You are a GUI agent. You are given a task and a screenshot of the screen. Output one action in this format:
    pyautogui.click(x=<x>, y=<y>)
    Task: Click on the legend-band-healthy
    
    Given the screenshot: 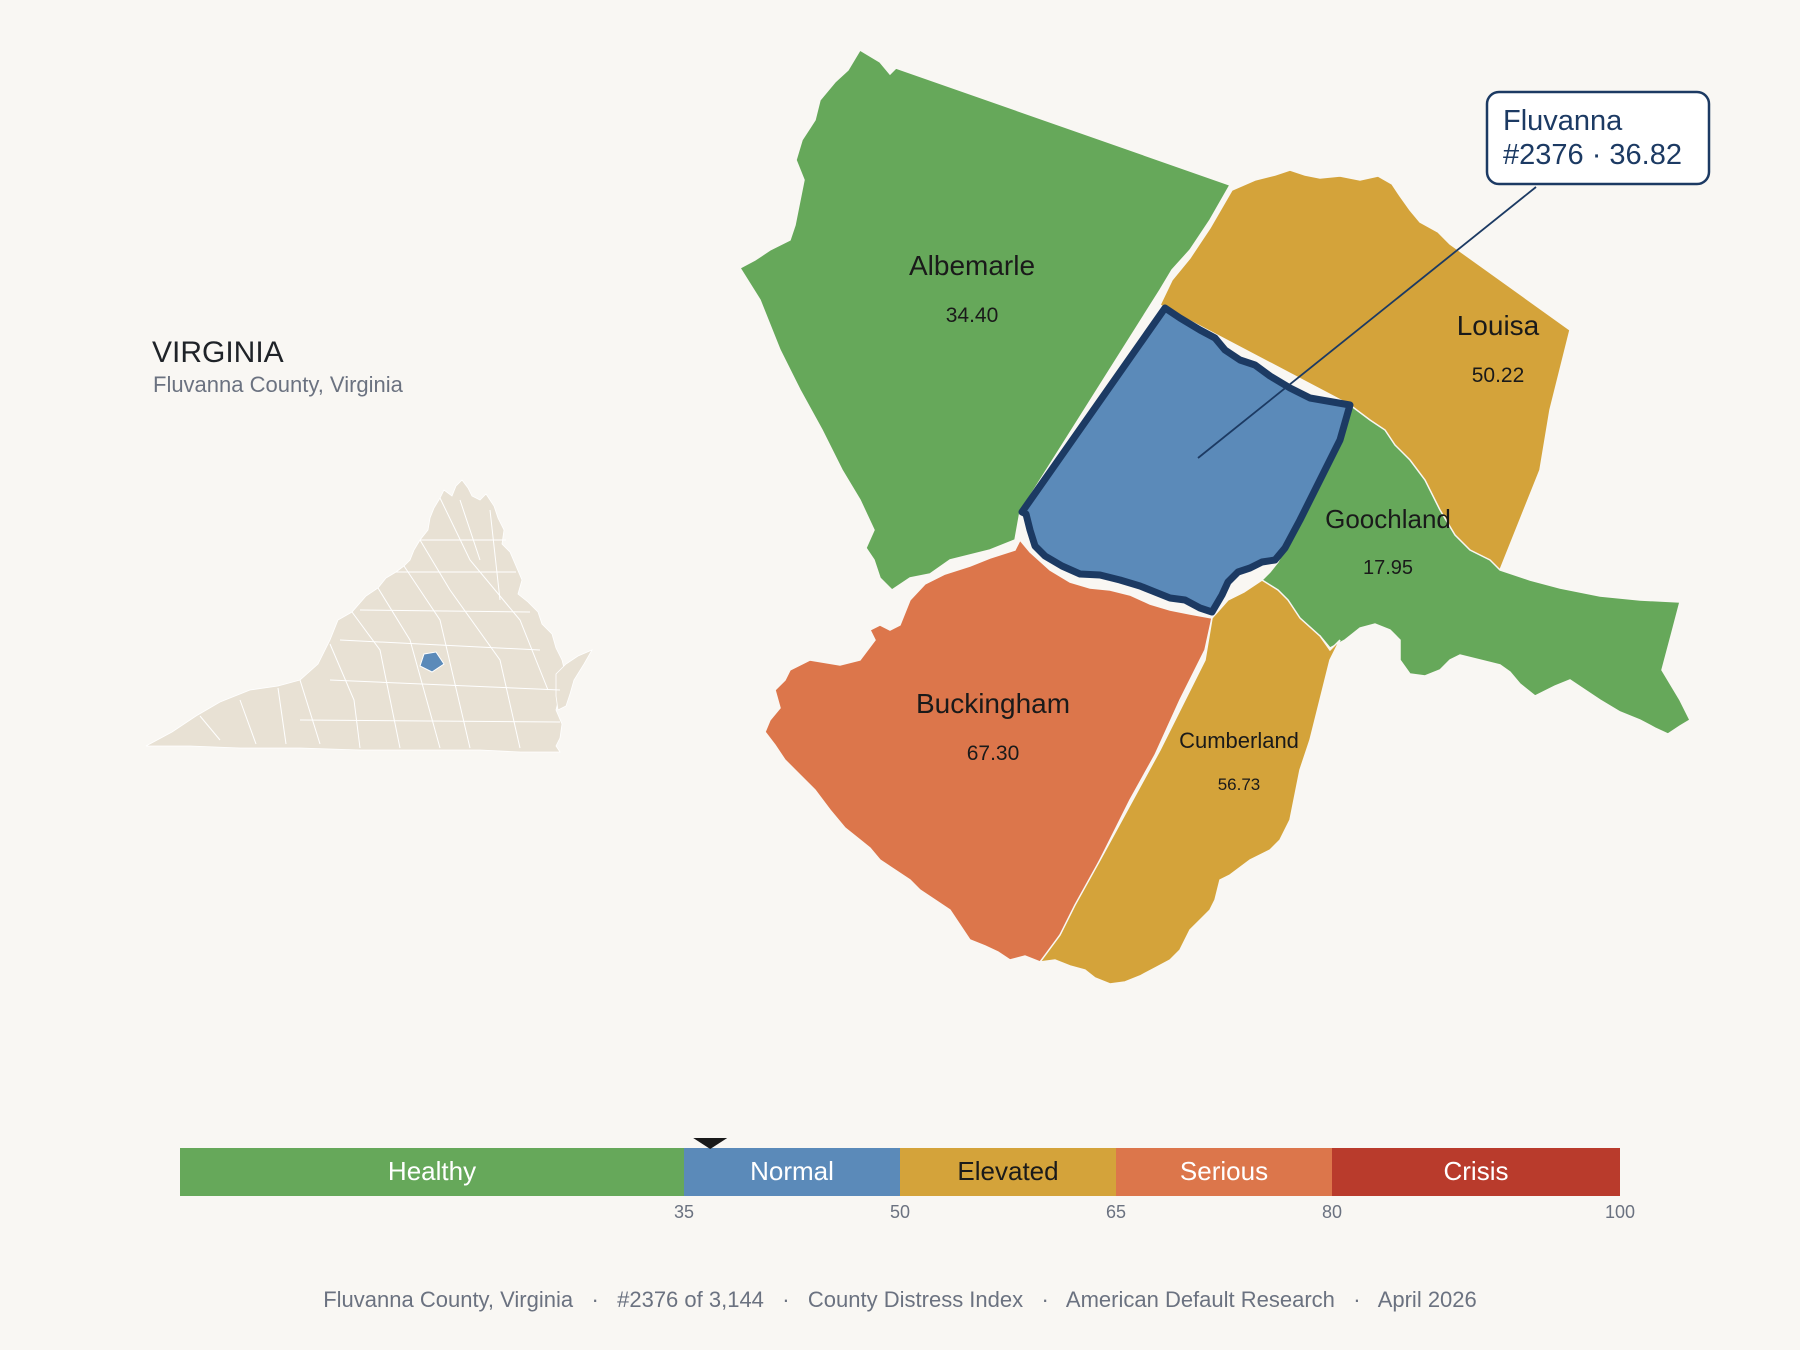 What is the action you would take?
    pyautogui.click(x=432, y=1172)
    